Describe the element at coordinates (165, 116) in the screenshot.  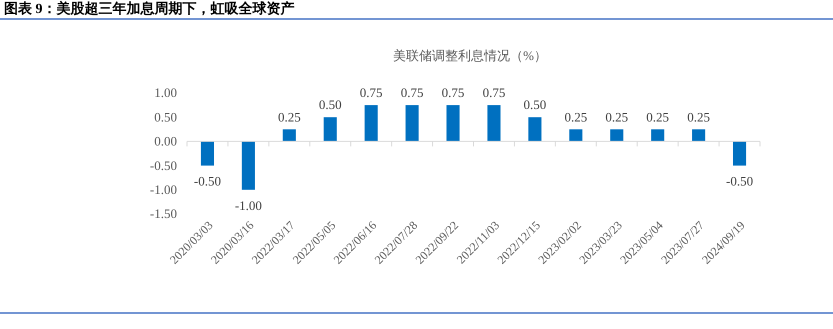
I see `y-tick-label: 0.50` at that location.